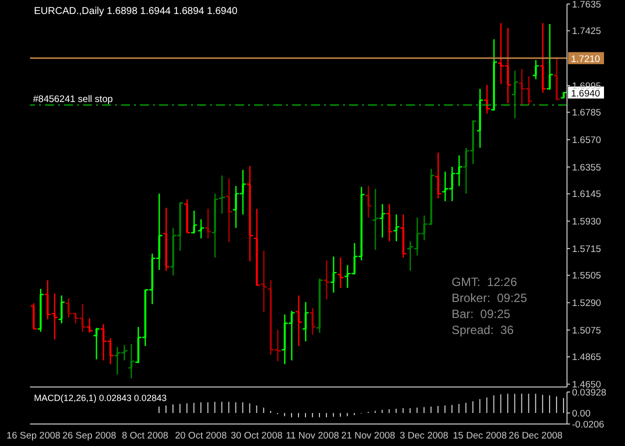 Image resolution: width=625 pixels, height=446 pixels. I want to click on y-tick-label: 1.6570, so click(587, 140).